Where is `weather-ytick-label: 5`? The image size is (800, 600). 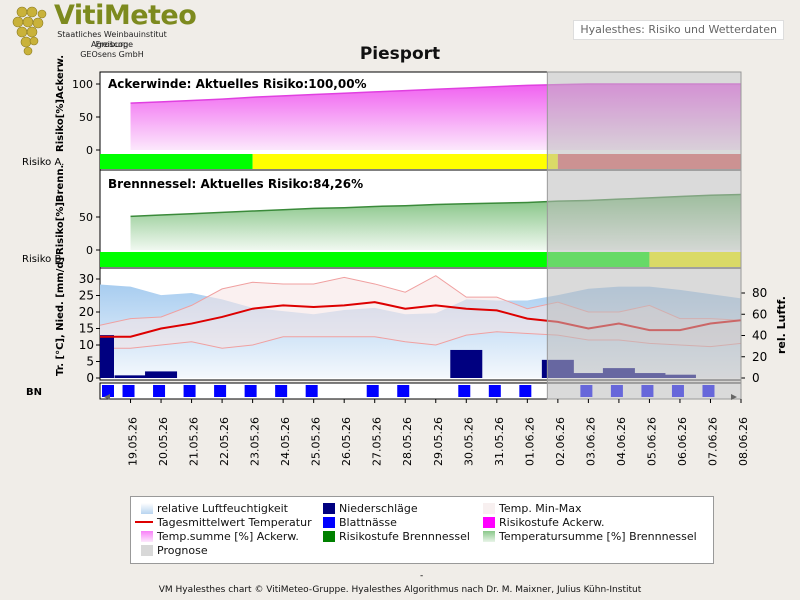 weather-ytick-label: 5 is located at coordinates (90, 362).